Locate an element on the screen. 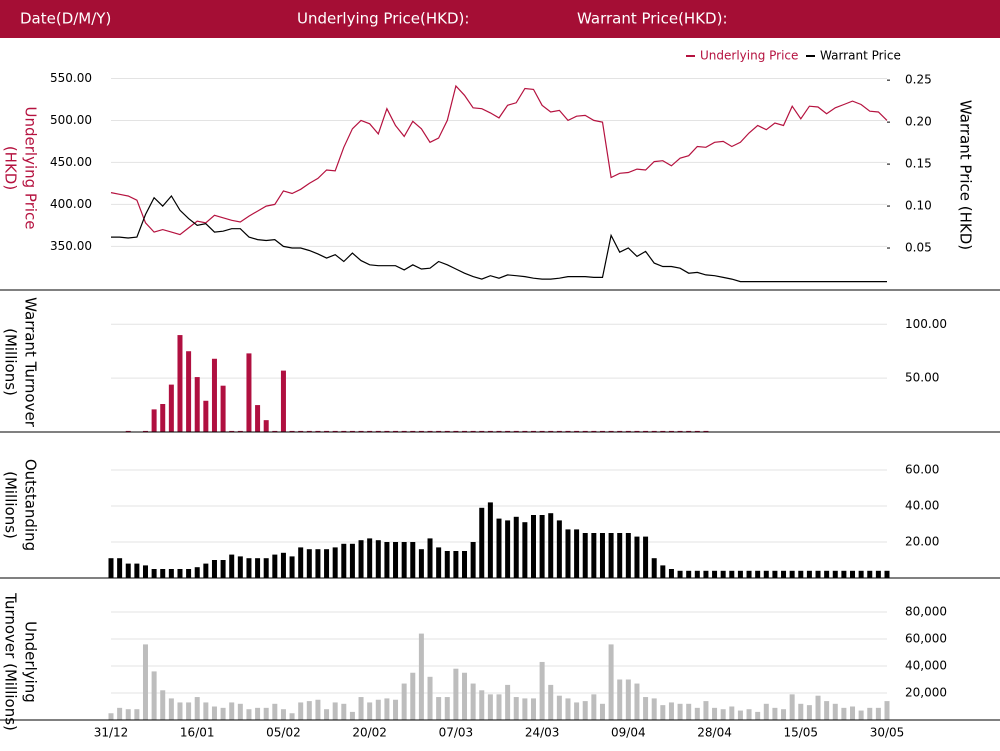 Image resolution: width=1000 pixels, height=751 pixels. y-axis-label: (Millions) is located at coordinates (11, 505).